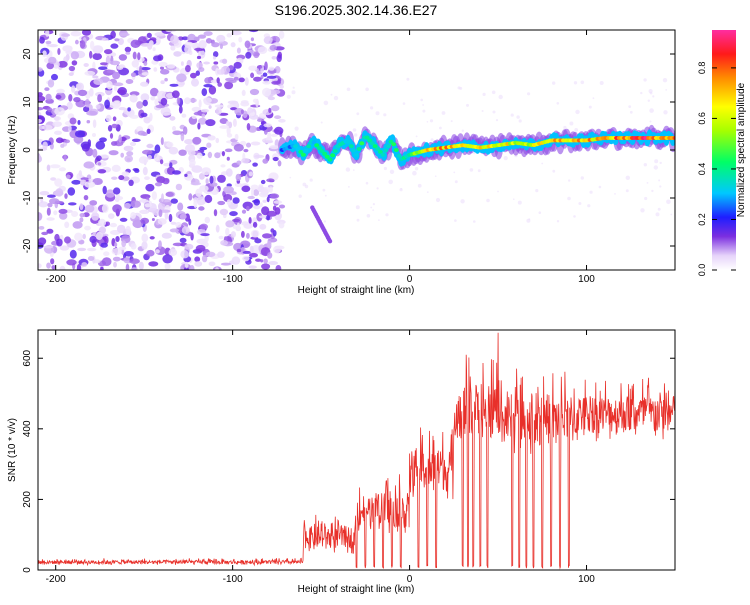 Image resolution: width=750 pixels, height=605 pixels. I want to click on colorbar-gradient, so click(724, 150).